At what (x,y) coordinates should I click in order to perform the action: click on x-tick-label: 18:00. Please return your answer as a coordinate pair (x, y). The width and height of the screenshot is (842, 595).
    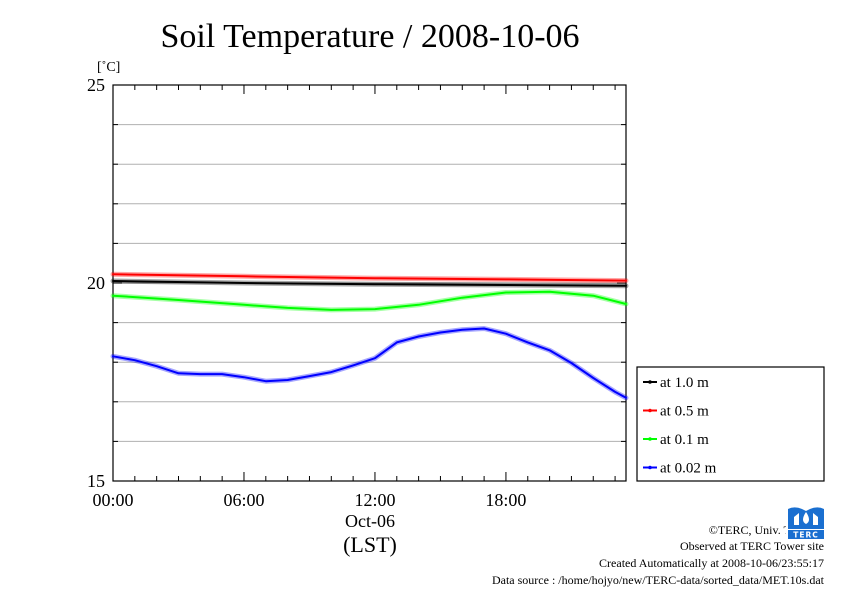
    Looking at the image, I should click on (505, 500).